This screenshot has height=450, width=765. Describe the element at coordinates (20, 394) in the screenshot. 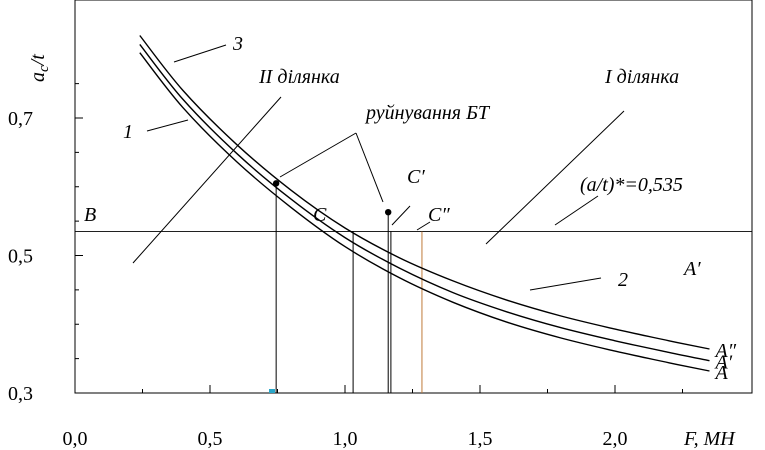

I see `y-tick-label: 0,3` at that location.